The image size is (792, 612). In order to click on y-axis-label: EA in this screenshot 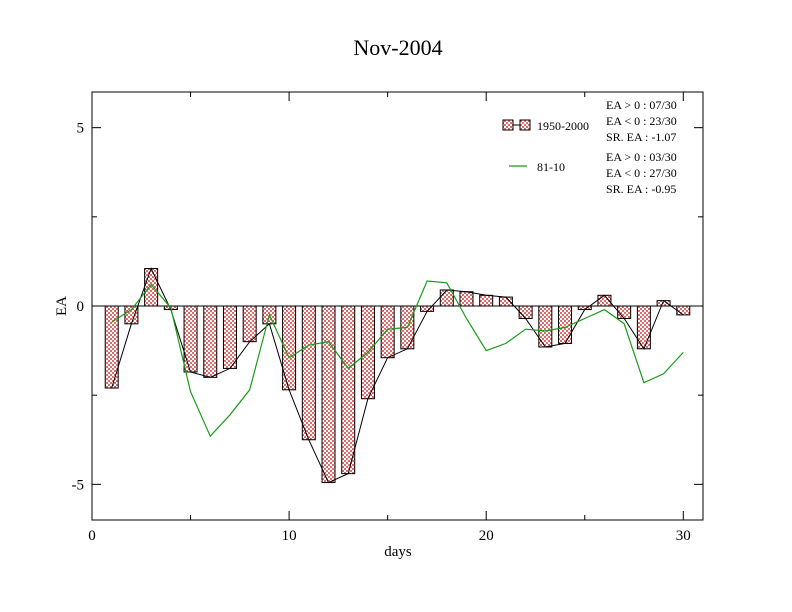, I will do `click(62, 306)`.